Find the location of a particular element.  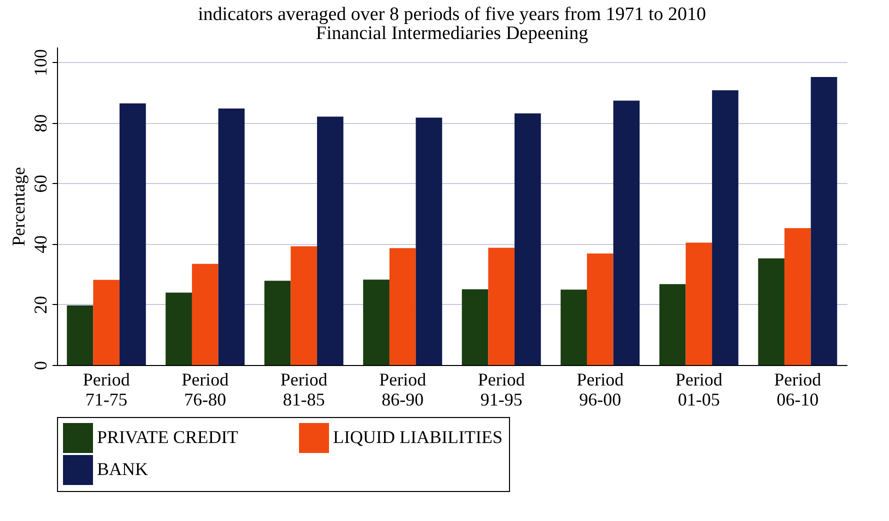

y-tick-label: 40 is located at coordinates (40, 244).